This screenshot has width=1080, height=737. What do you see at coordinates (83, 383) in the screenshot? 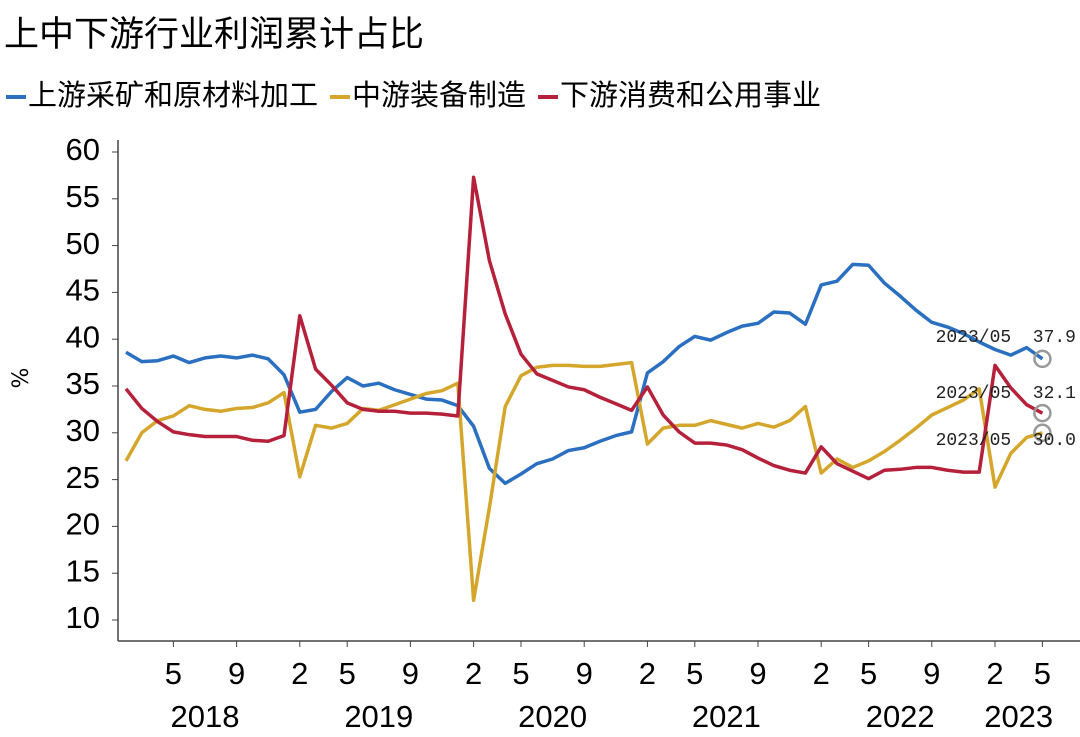
I see `y-tick-label: 35` at bounding box center [83, 383].